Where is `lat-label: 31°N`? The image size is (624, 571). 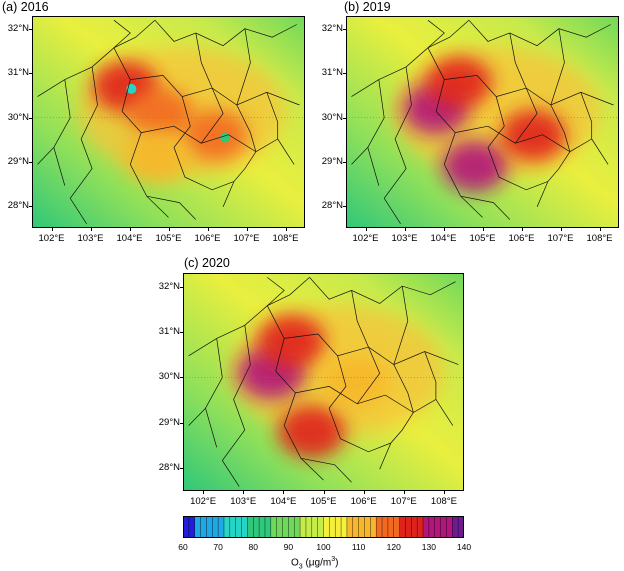
lat-label: 31°N is located at coordinates (332, 73).